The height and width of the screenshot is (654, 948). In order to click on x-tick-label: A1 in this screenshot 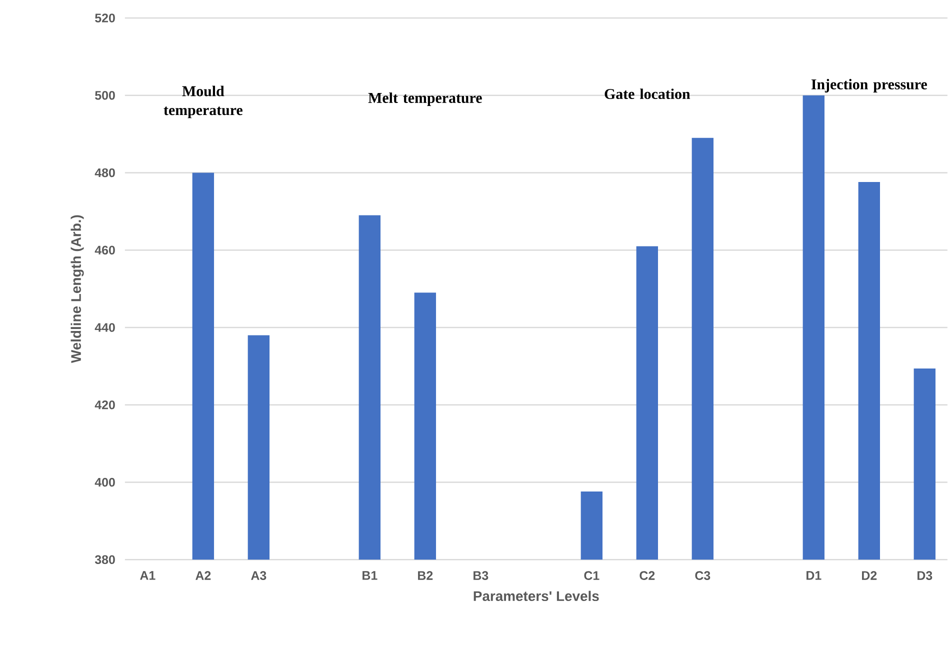, I will do `click(148, 575)`.